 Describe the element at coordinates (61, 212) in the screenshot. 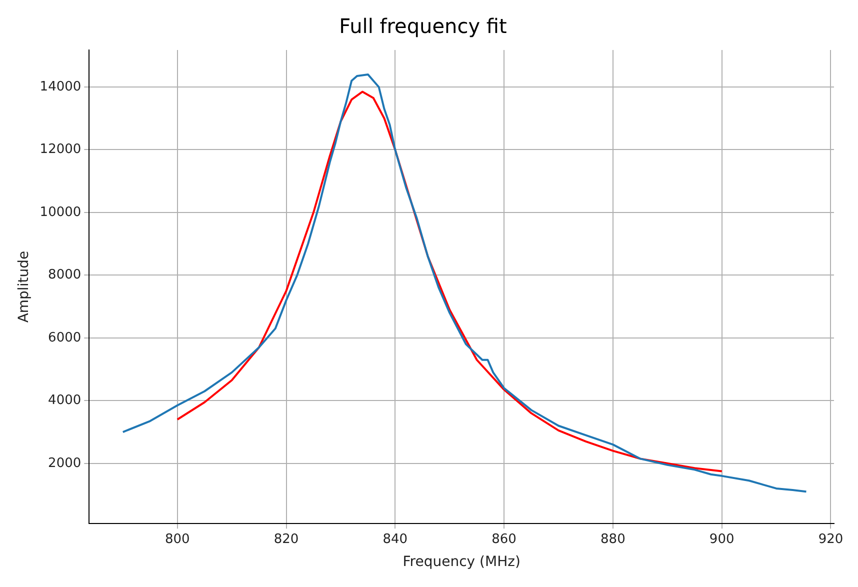

I see `y-tick-label: 10000` at that location.